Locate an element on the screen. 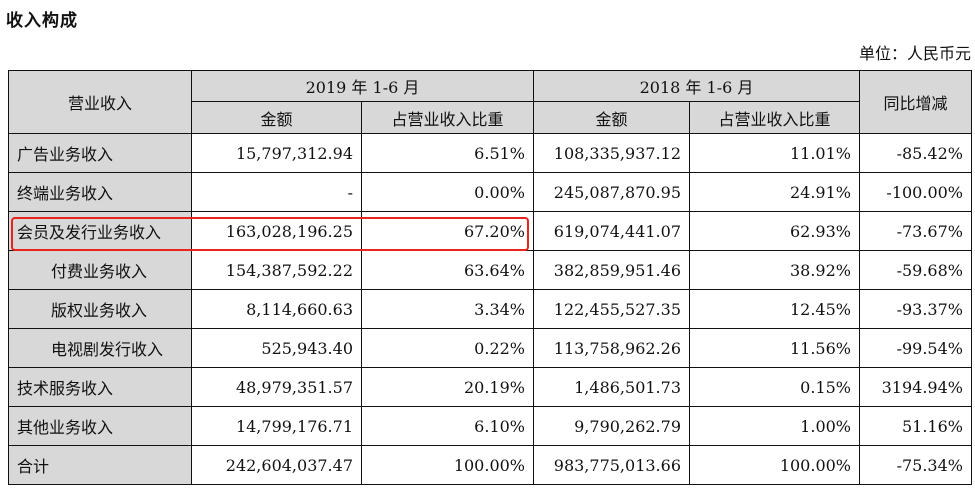  row-label: 电视剧发行收入 is located at coordinates (100, 348).